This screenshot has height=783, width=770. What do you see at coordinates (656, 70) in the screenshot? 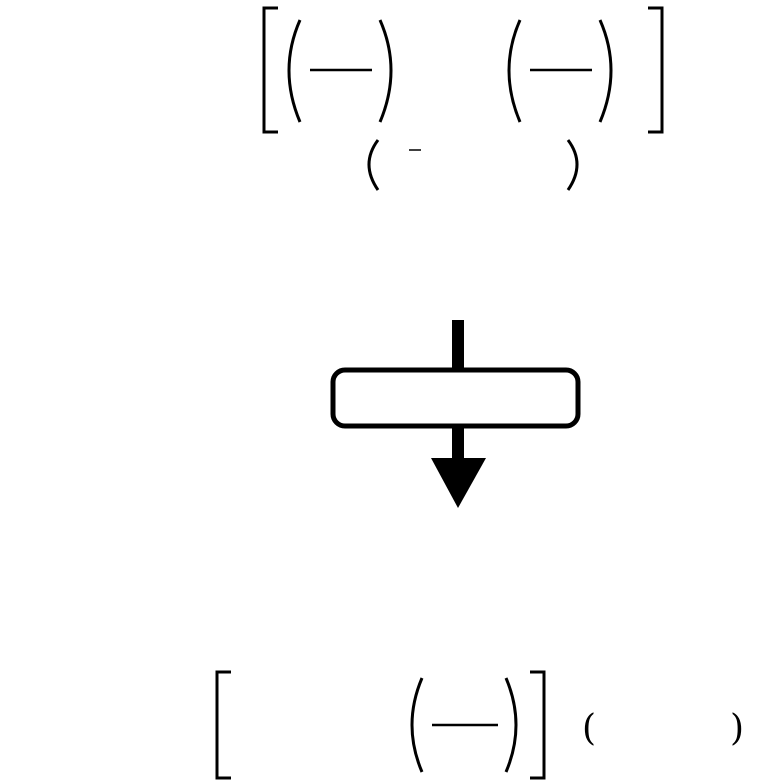
I see `bracket-right` at bounding box center [656, 70].